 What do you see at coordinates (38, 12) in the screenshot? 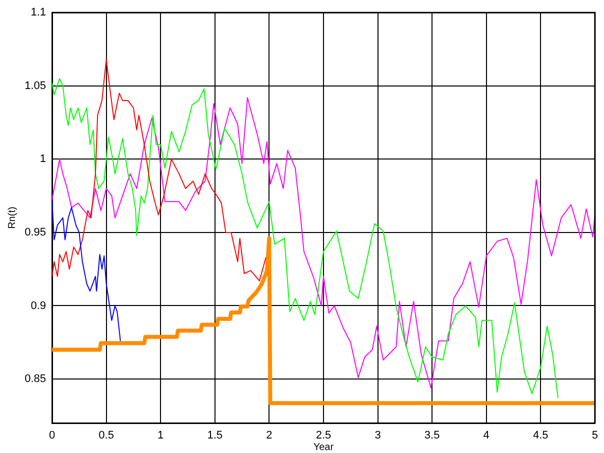
I see `y-tick-label: 1.1` at bounding box center [38, 12].